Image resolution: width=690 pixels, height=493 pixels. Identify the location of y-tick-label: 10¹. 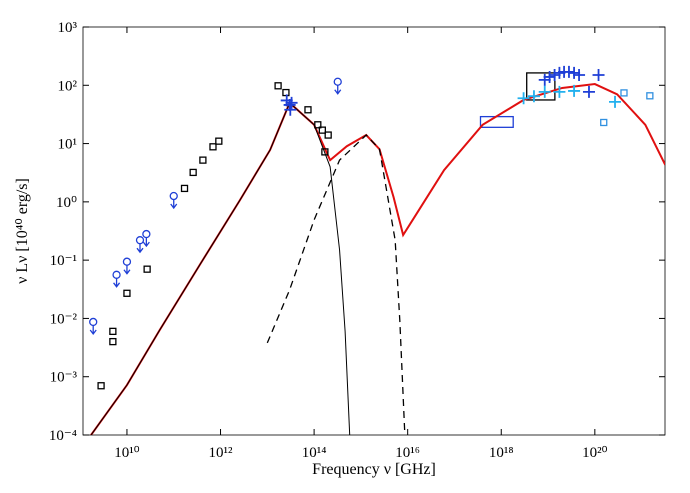
(68, 145).